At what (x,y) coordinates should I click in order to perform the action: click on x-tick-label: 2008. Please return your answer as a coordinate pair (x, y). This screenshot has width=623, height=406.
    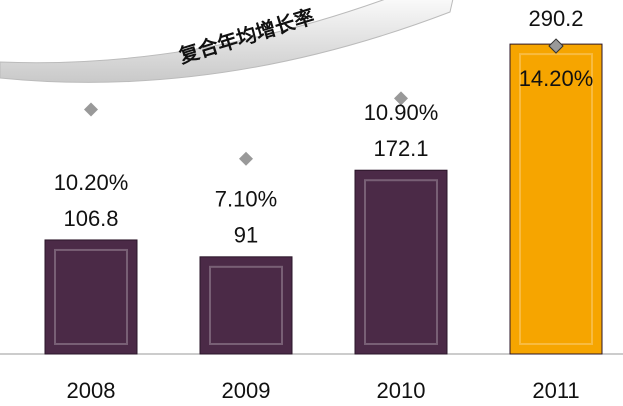
    Looking at the image, I should click on (91, 390).